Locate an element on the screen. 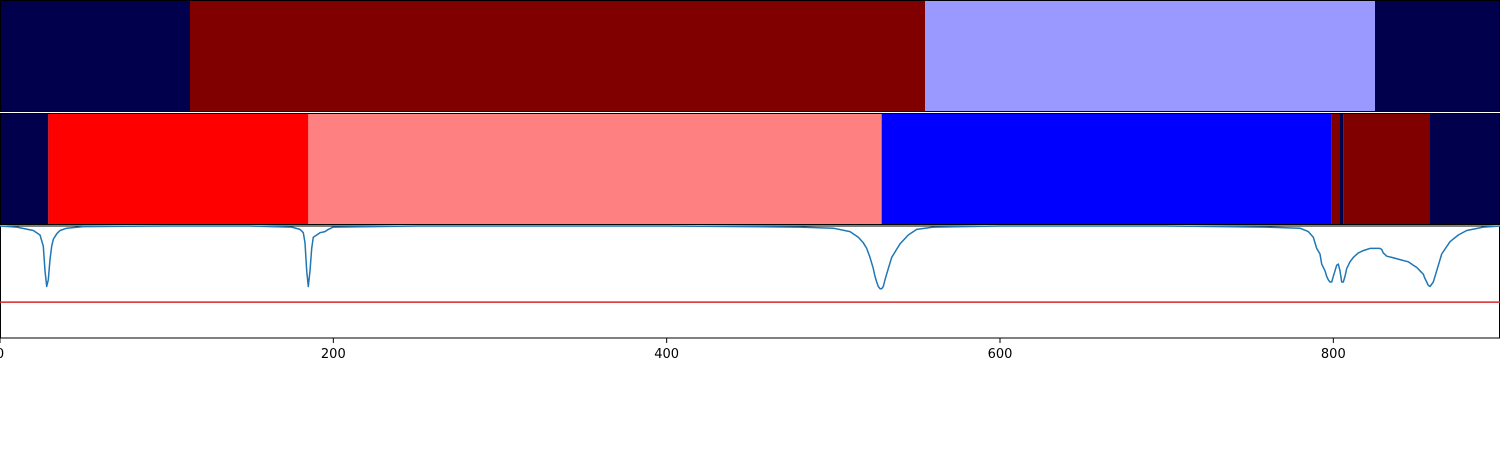 The image size is (1500, 450). x-tick-label: 0 is located at coordinates (2, 354).